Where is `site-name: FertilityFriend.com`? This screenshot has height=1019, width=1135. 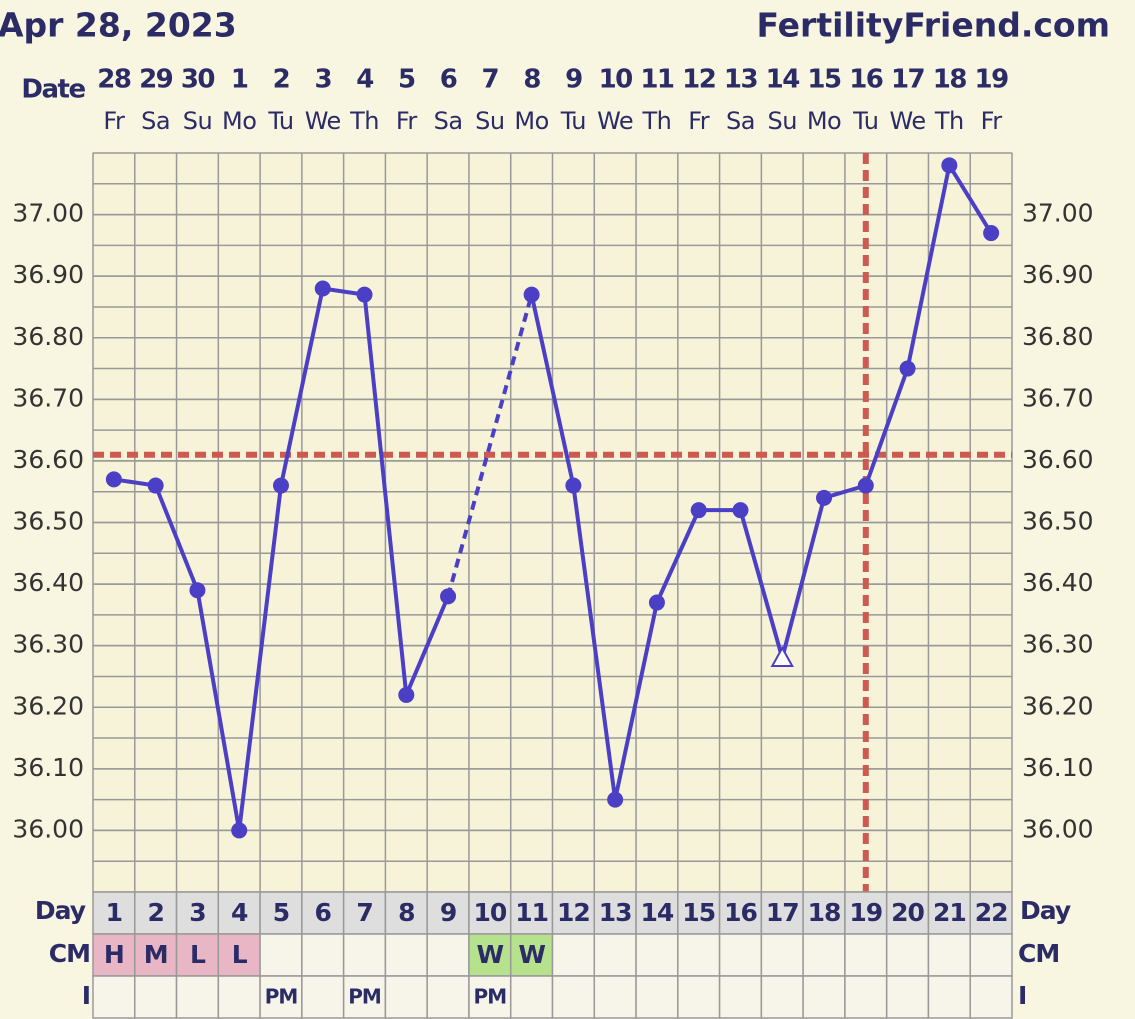 site-name: FertilityFriend.com is located at coordinates (933, 25).